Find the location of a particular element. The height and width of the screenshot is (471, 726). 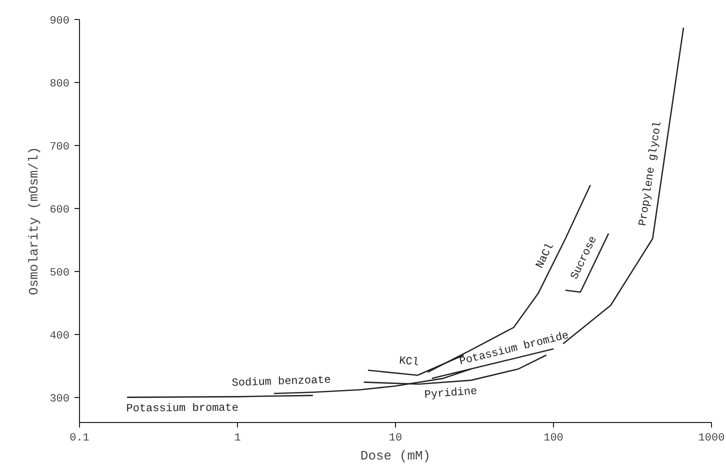

y-tick-label: 700 is located at coordinates (60, 147).